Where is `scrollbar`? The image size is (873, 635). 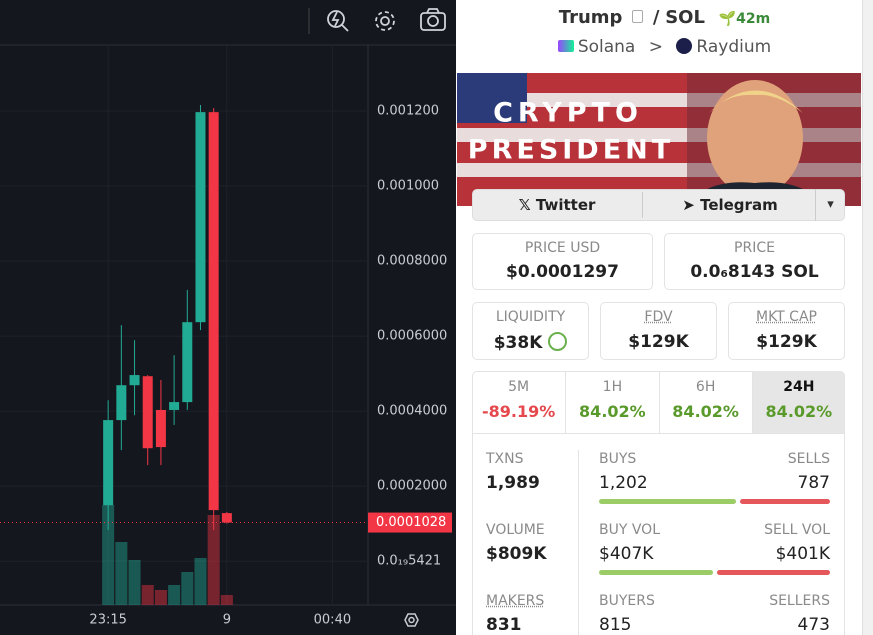 scrollbar is located at coordinates (867, 317).